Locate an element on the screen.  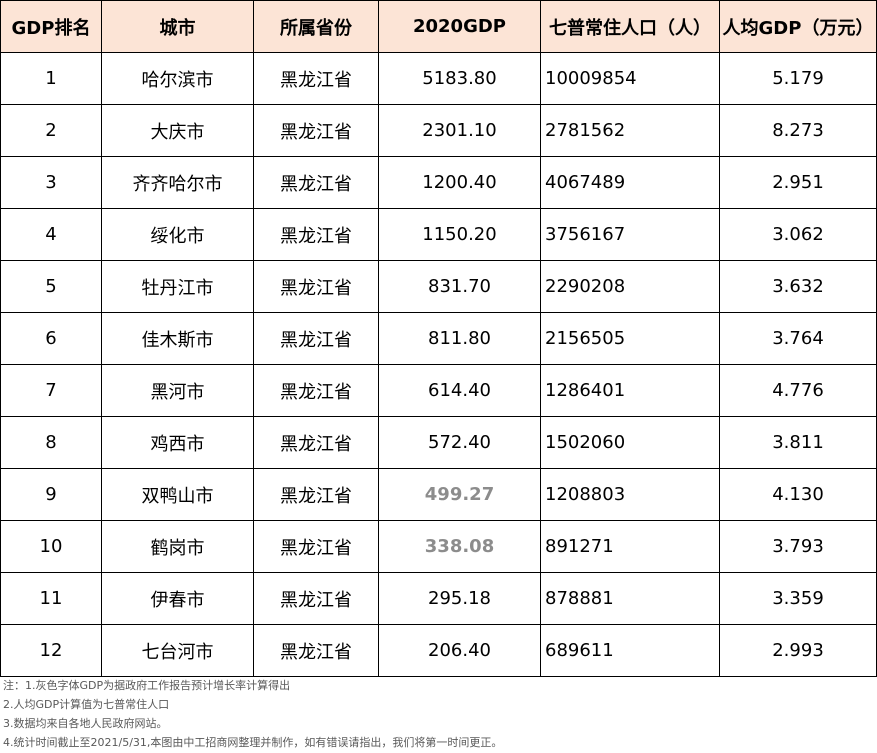
footnote: 注：1.灰色字体GDP为据政府工作报告预计增长率计算得出 is located at coordinates (147, 685).